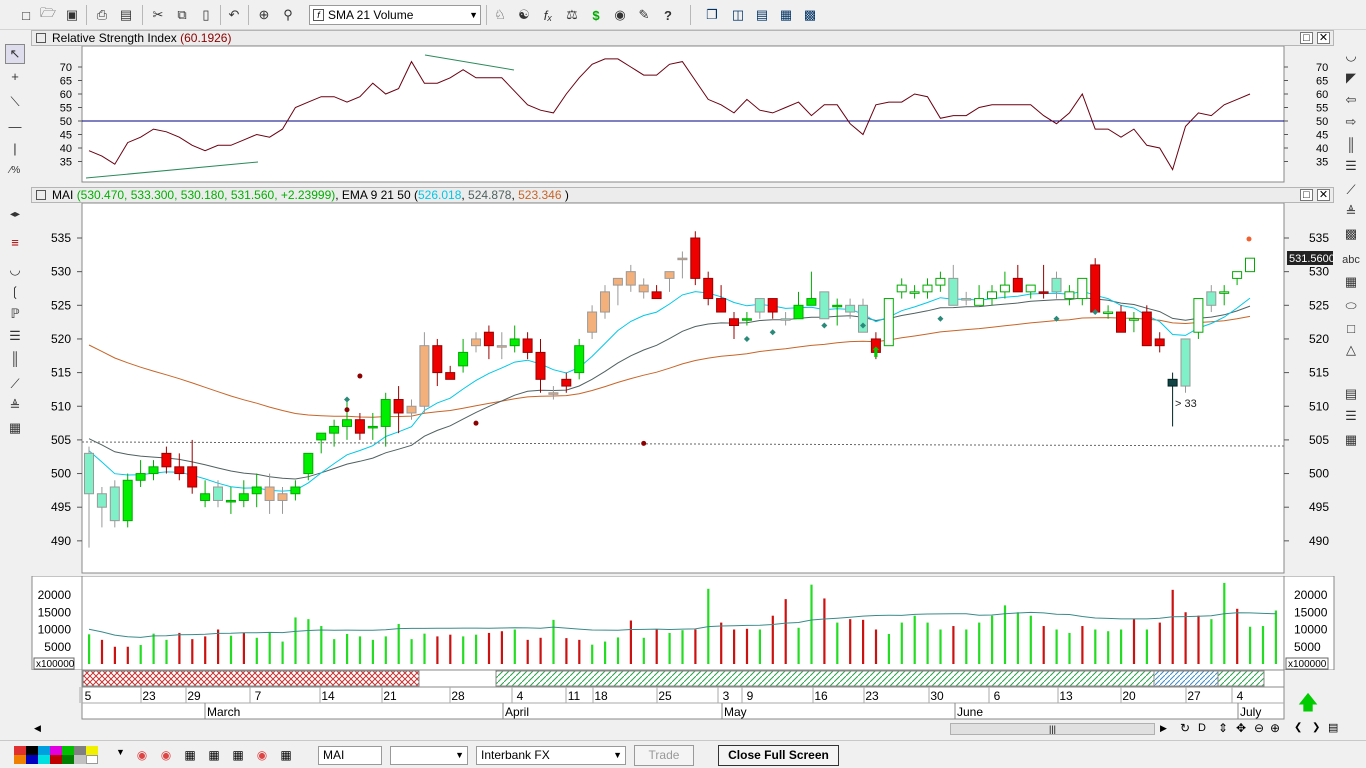  Describe the element at coordinates (429, 755) in the screenshot. I see `interval-select: ▼` at that location.